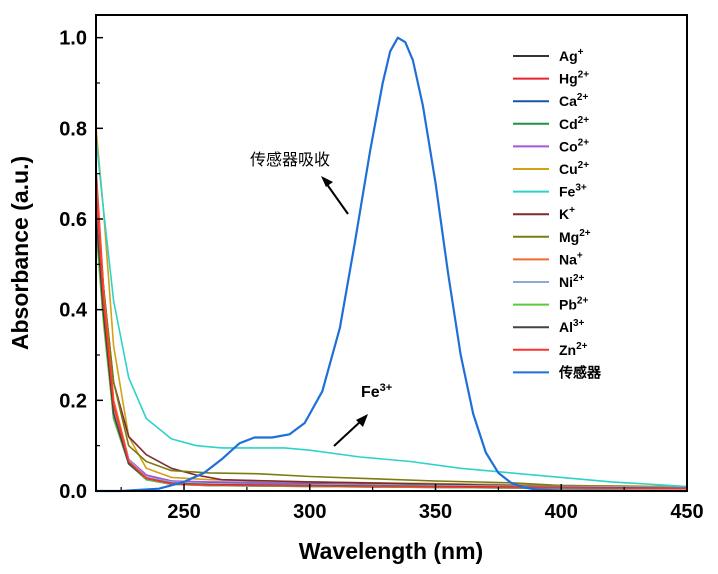 The width and height of the screenshot is (718, 574). What do you see at coordinates (561, 512) in the screenshot?
I see `x-tick-label: 400` at bounding box center [561, 512].